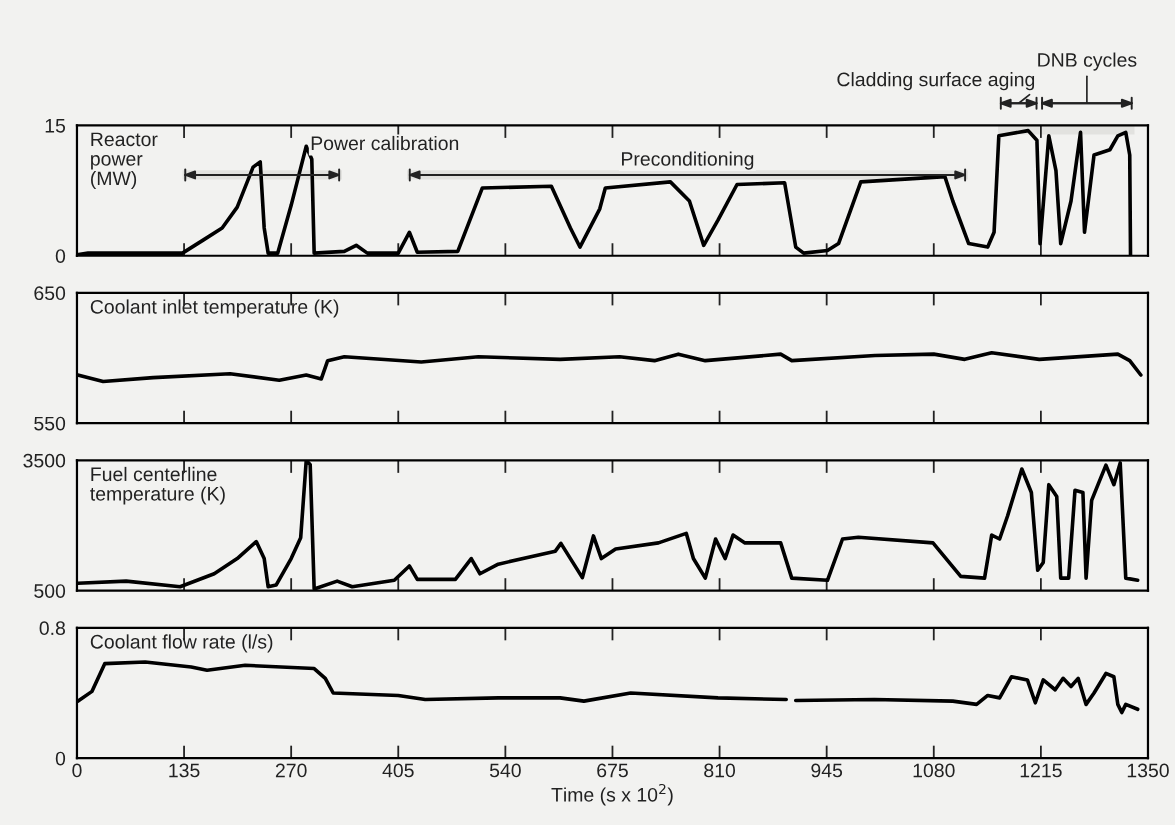 The image size is (1175, 825). What do you see at coordinates (612, 794) in the screenshot?
I see `x-axis-title: Time (s x 10$^{2}$)` at bounding box center [612, 794].